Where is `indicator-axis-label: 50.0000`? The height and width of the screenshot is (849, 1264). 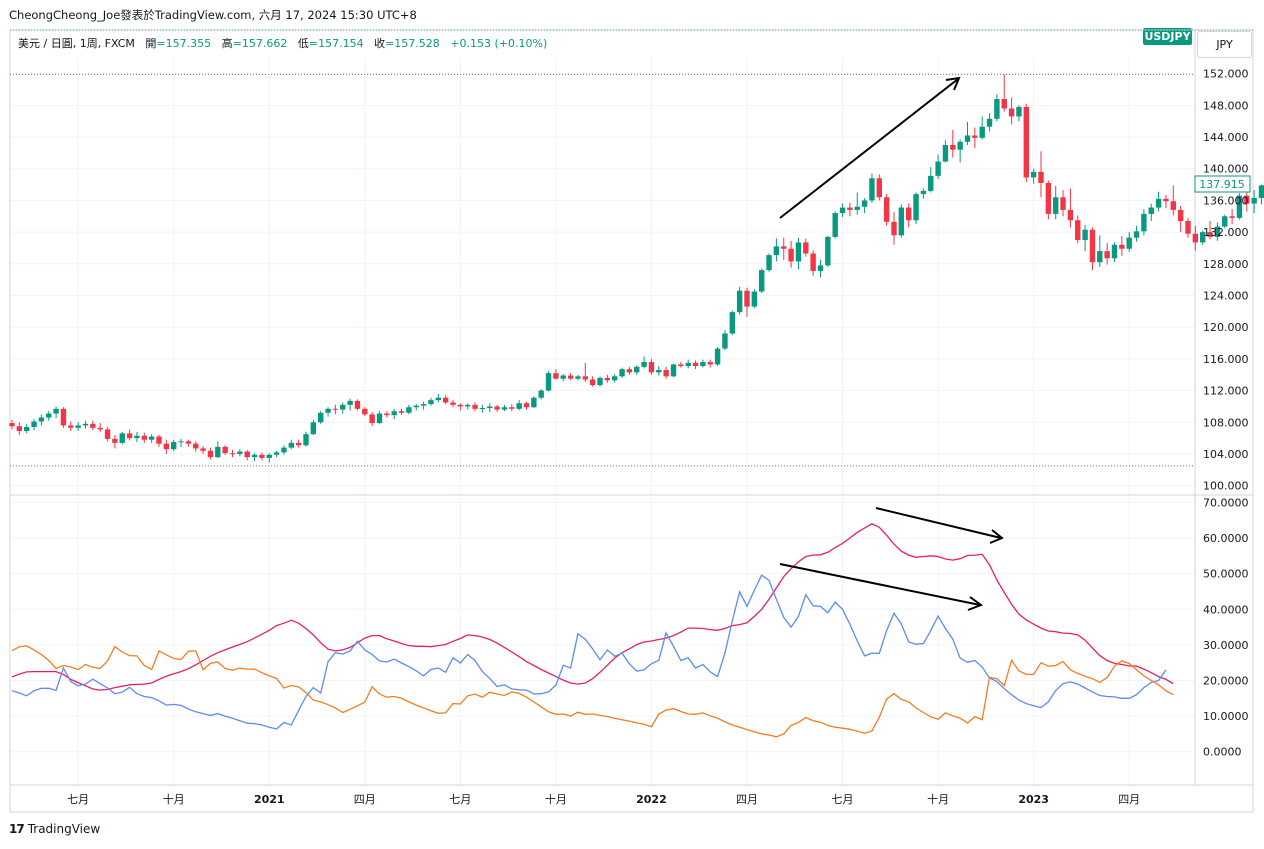 indicator-axis-label: 50.0000 is located at coordinates (1226, 574).